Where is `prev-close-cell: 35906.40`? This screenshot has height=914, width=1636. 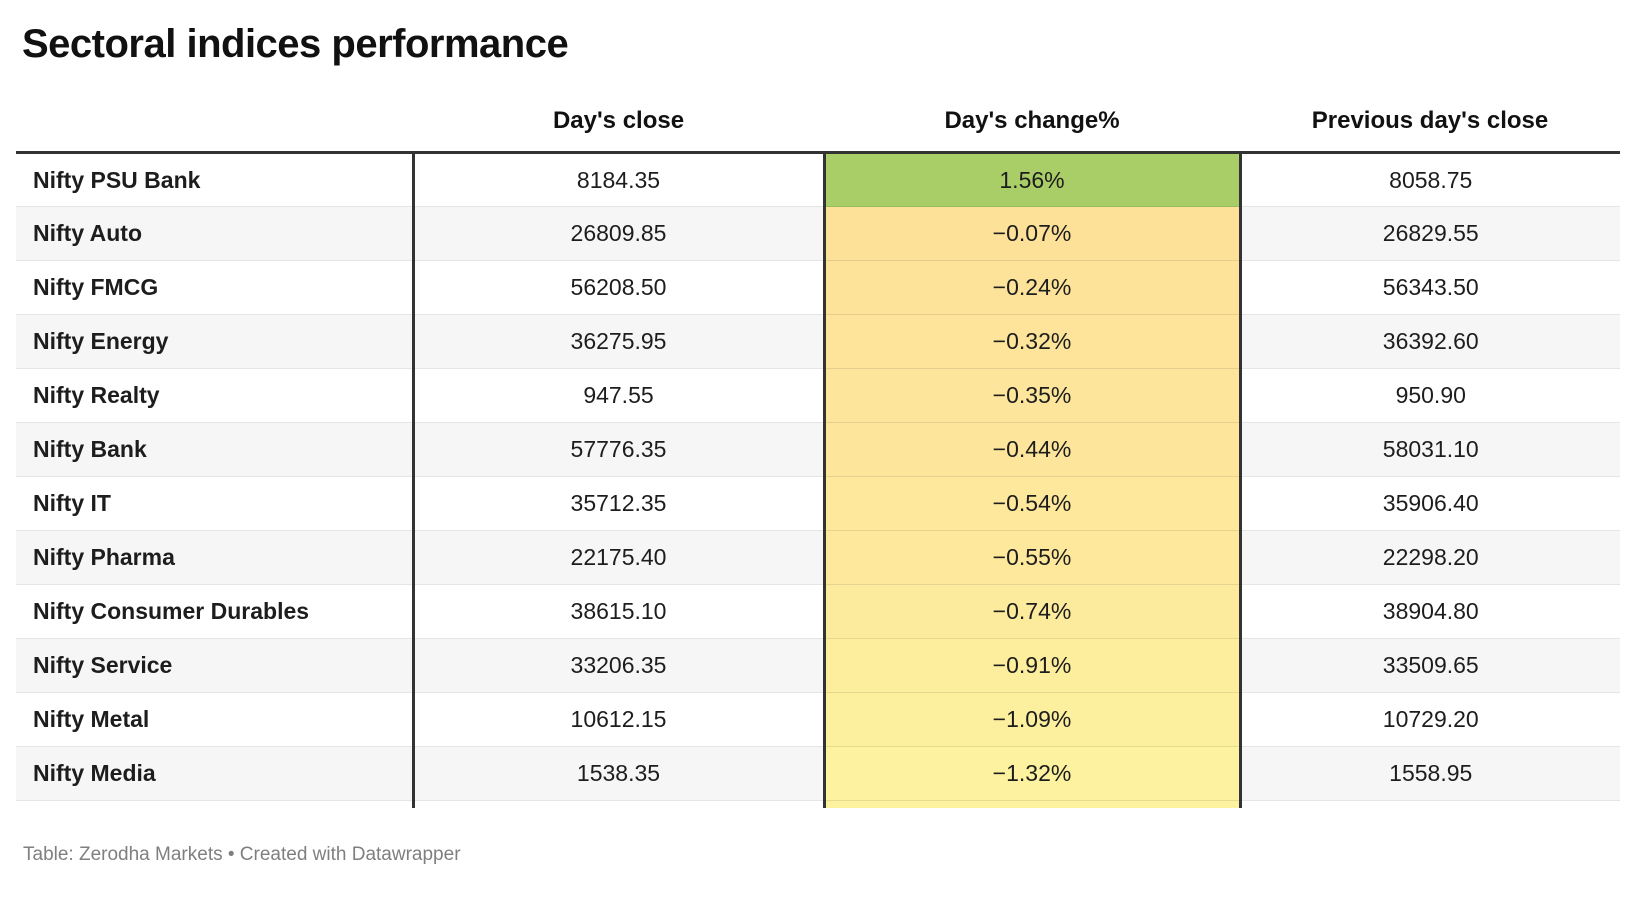
prev-close-cell: 35906.40 is located at coordinates (1430, 503).